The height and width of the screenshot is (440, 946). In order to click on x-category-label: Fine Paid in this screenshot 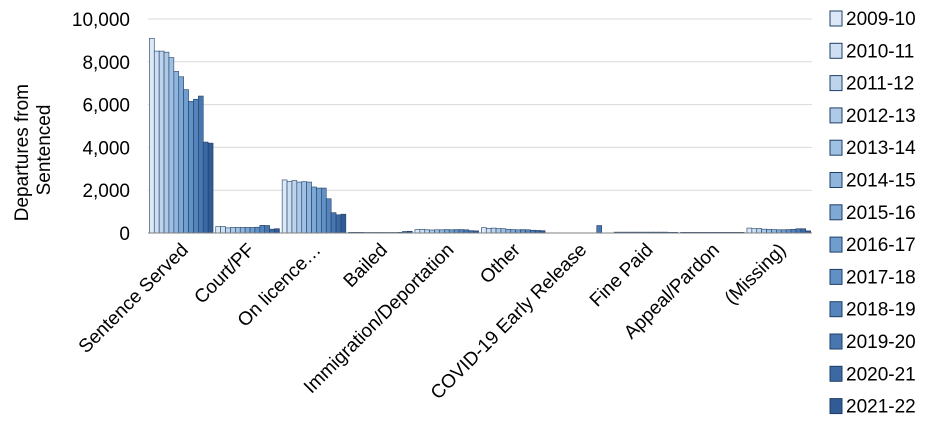, I will do `click(622, 276)`.